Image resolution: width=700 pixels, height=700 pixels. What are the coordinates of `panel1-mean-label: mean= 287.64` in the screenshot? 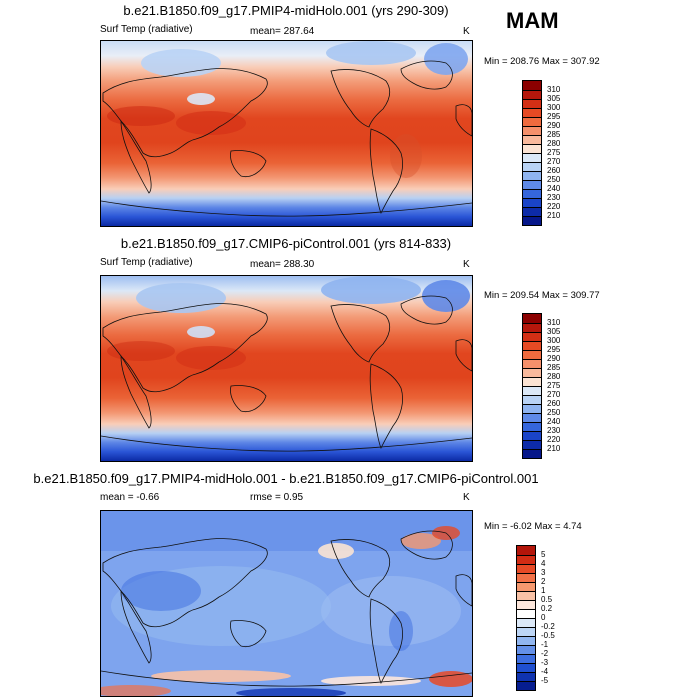 It's located at (282, 31).